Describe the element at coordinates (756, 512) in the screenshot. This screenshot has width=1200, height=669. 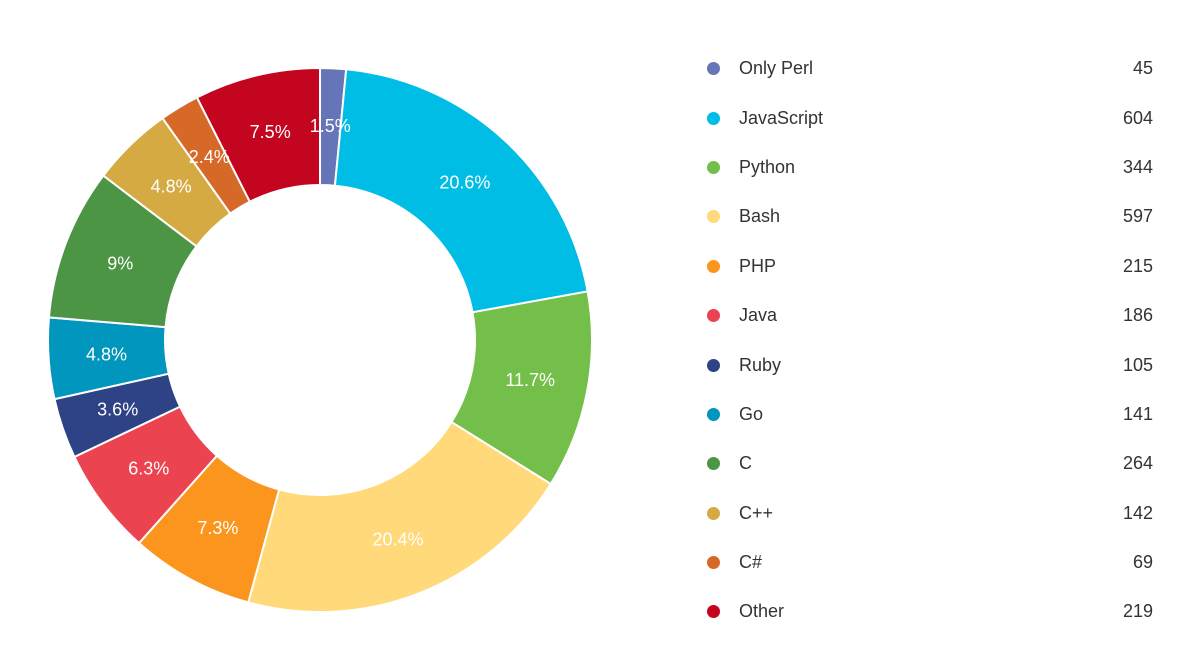
I see `legend-label: C++` at that location.